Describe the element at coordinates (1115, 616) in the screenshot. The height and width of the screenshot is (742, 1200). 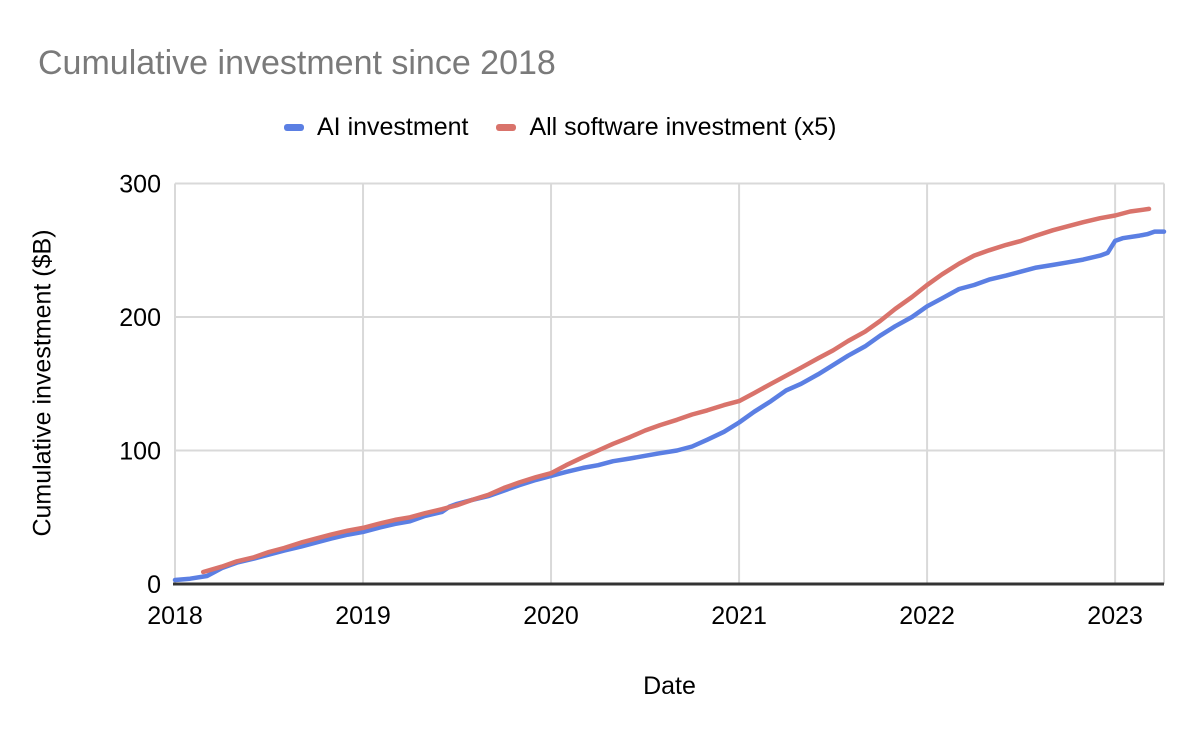
I see `x-tick-label: 2023` at that location.